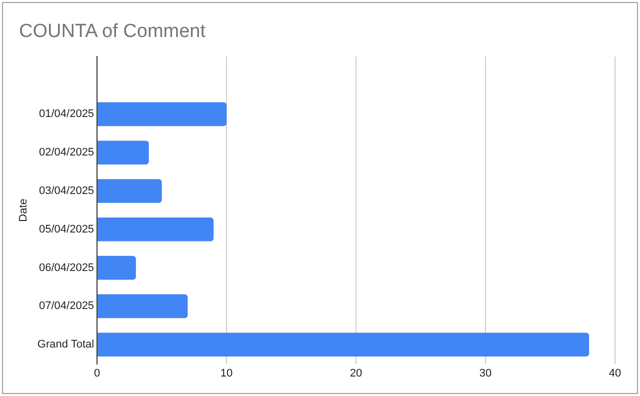  I want to click on y-tick-label: 01/04/2025, so click(66, 114).